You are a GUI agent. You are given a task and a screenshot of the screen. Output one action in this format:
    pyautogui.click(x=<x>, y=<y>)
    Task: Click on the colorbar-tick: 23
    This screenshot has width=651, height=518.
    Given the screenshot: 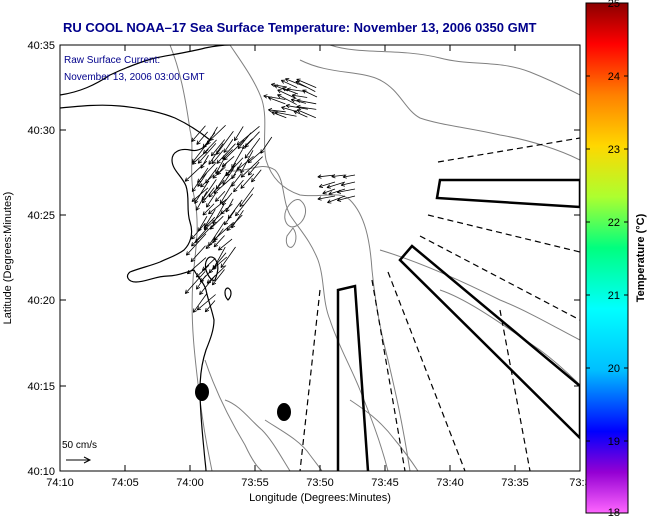 What is the action you would take?
    pyautogui.click(x=614, y=150)
    